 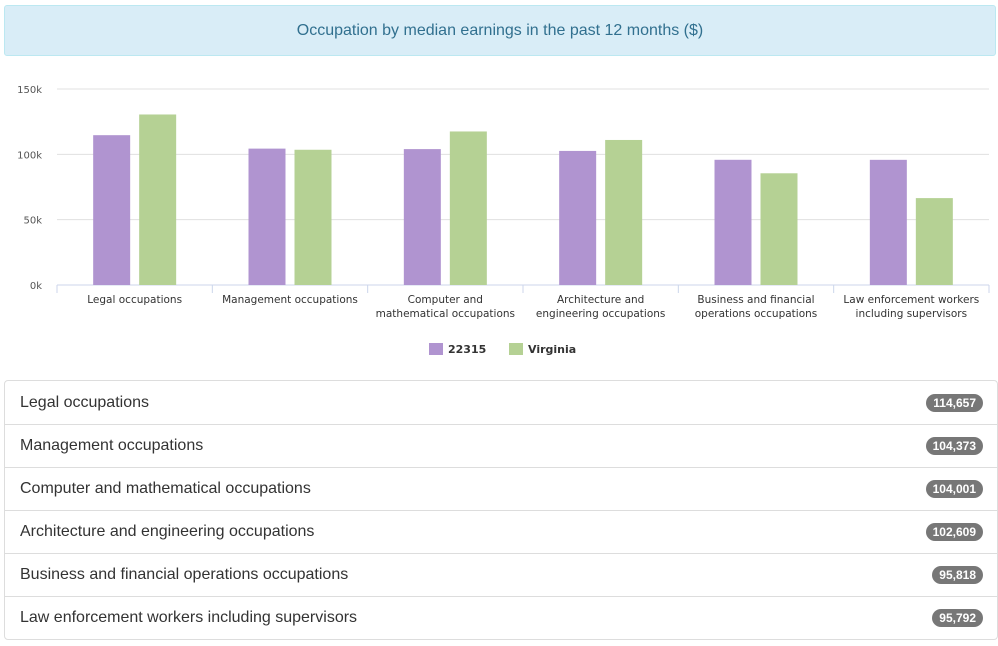 I want to click on value-badge: 104,001, so click(x=954, y=489).